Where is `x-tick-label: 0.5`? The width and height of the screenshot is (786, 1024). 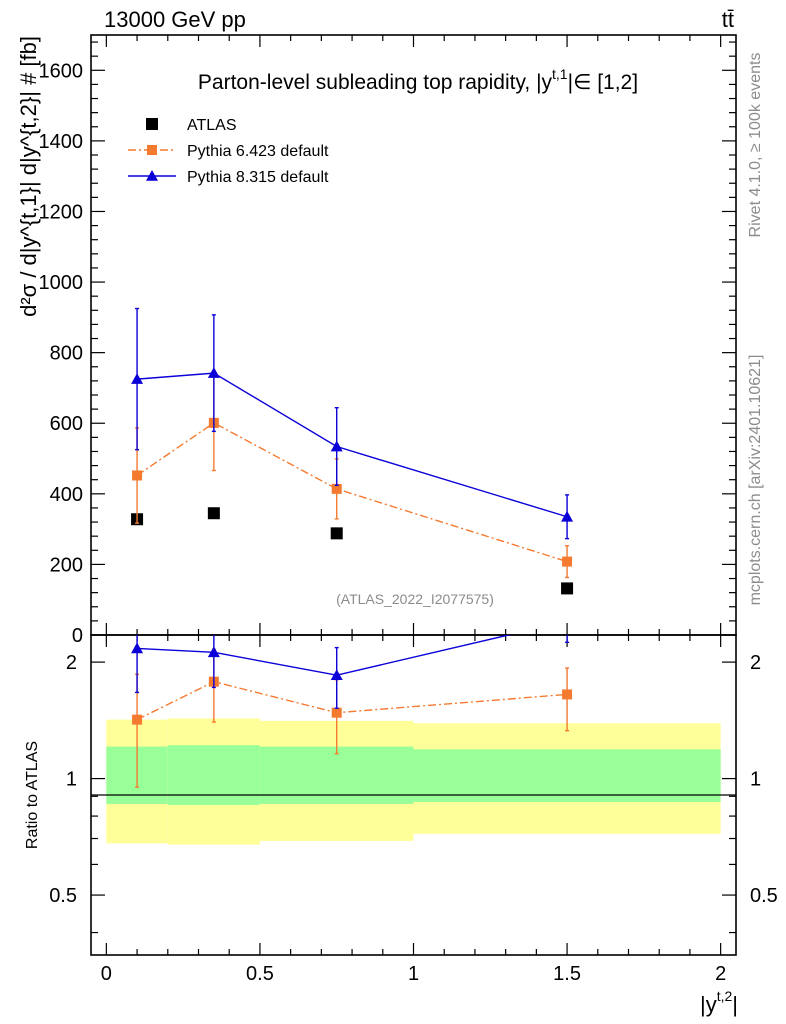
x-tick-label: 0.5 is located at coordinates (260, 974).